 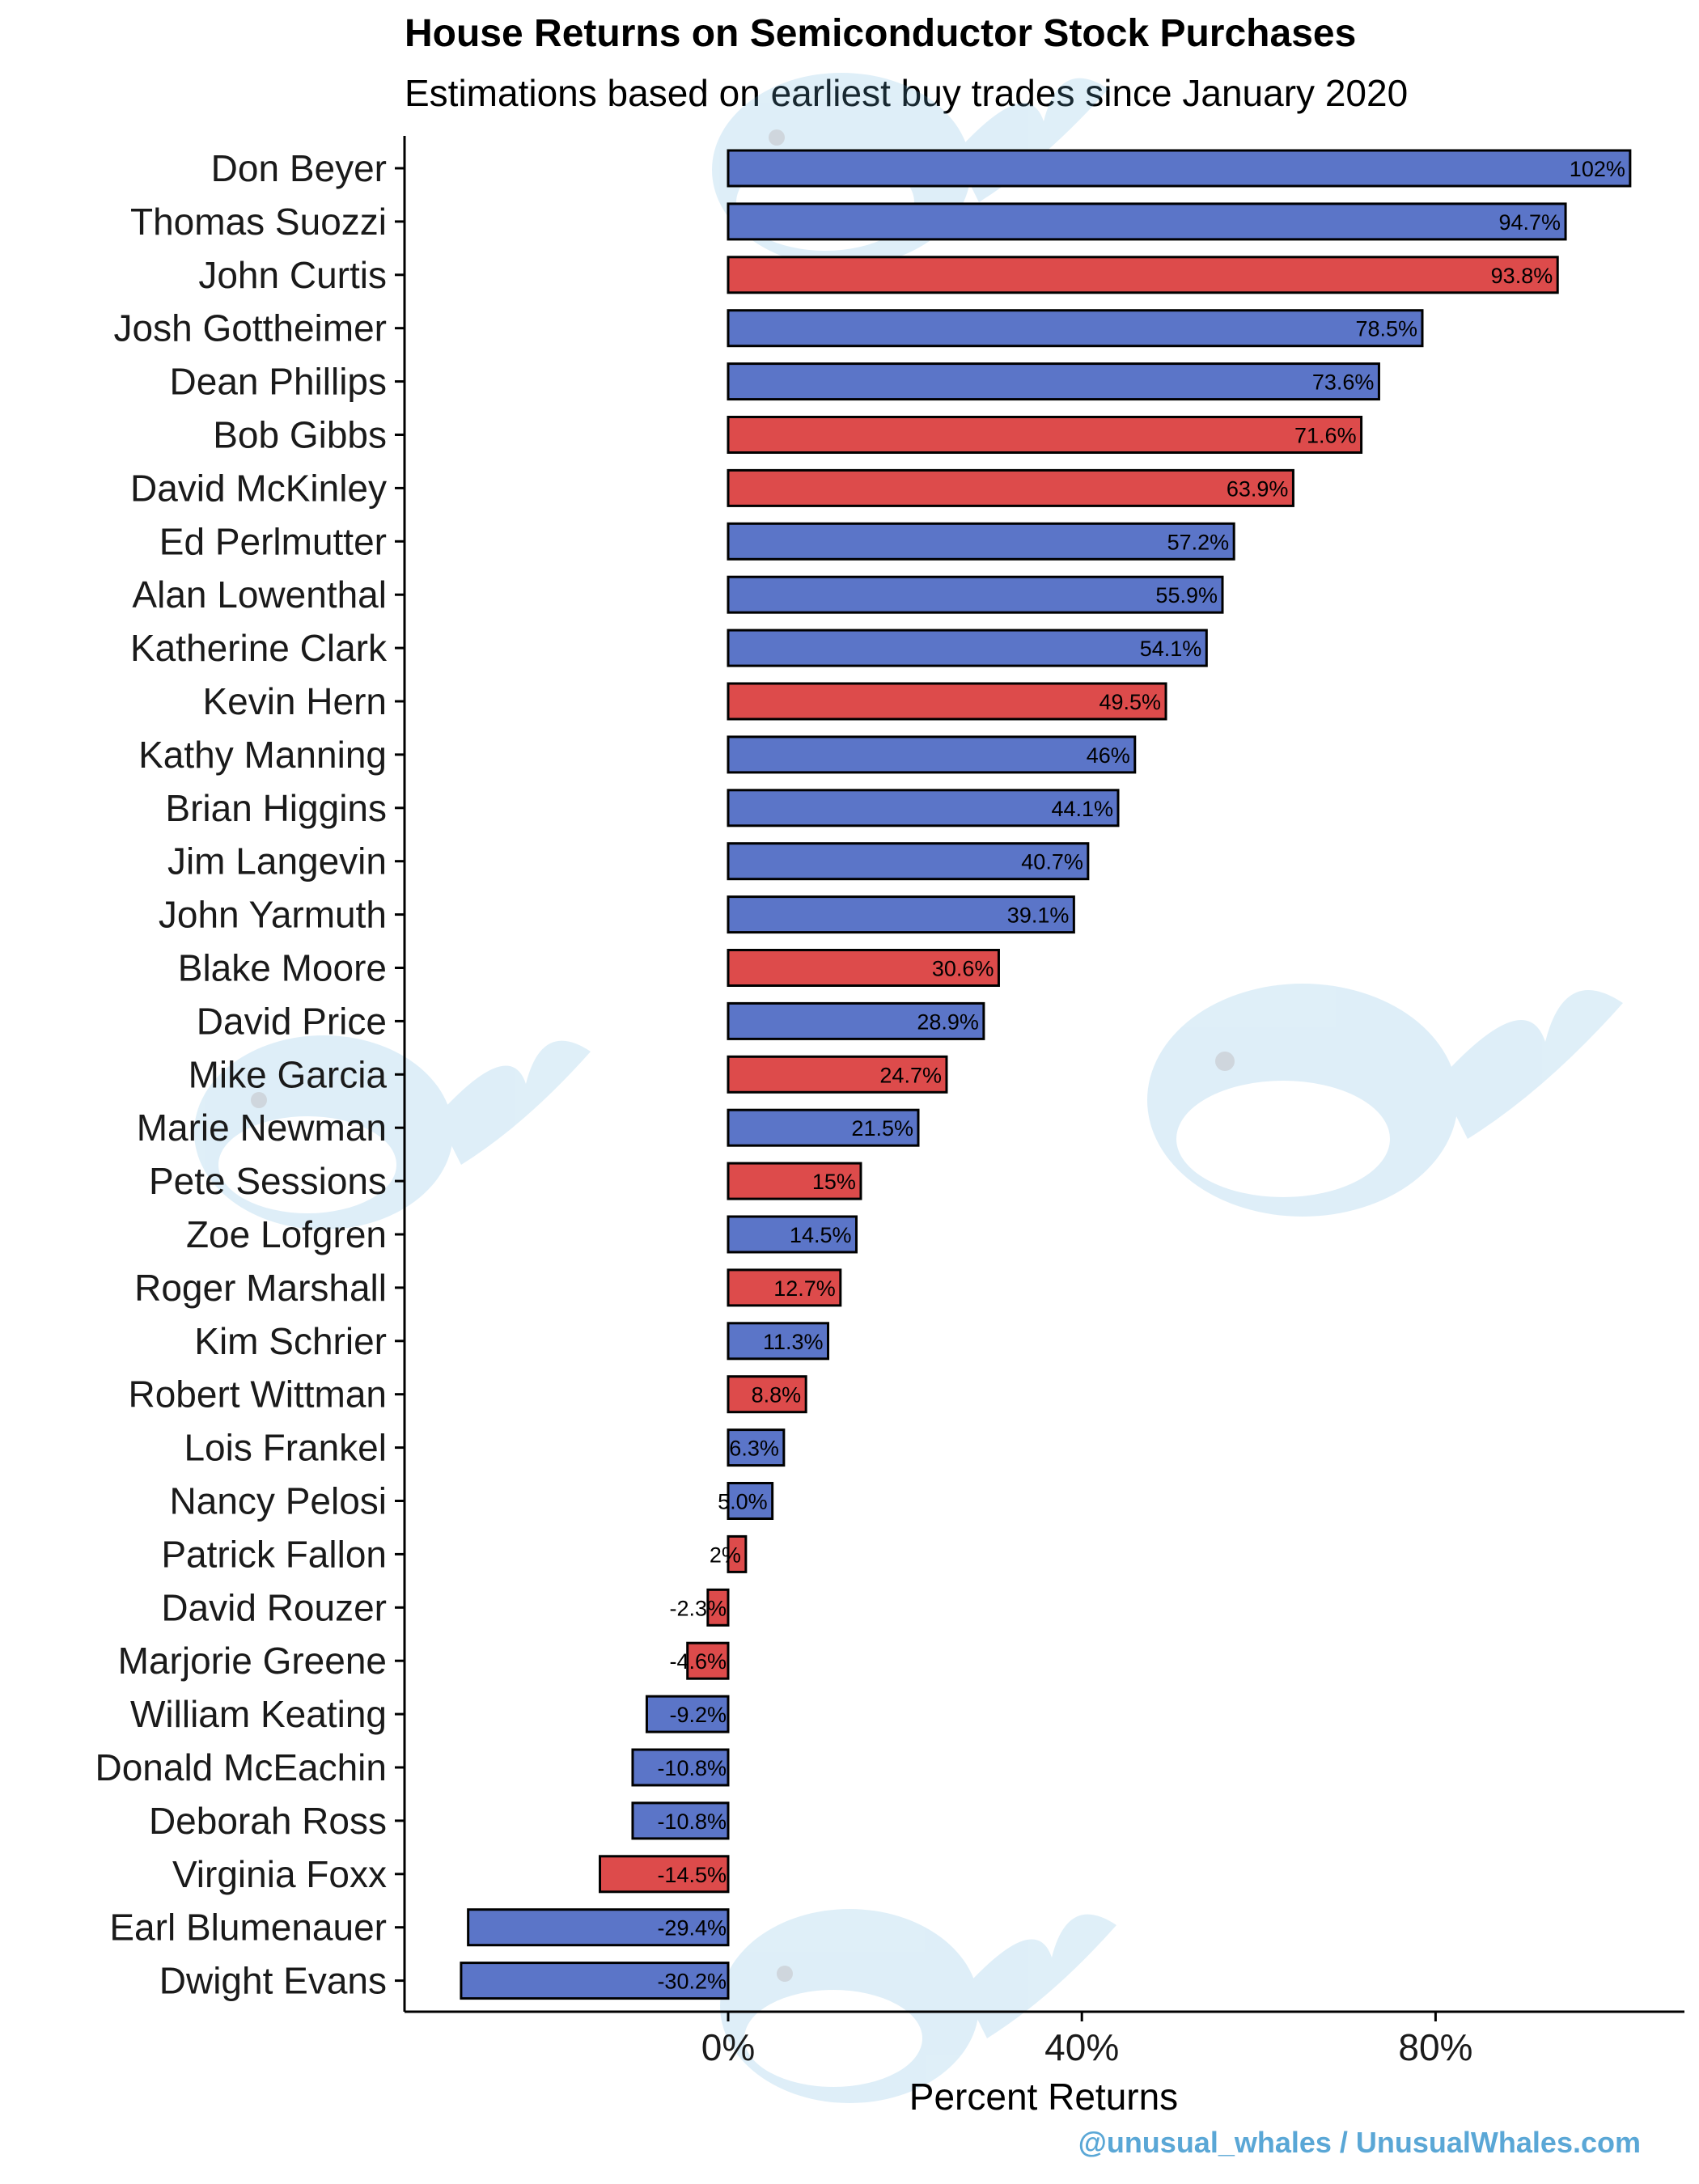 What do you see at coordinates (259, 648) in the screenshot?
I see `y-tick-label: Katherine Clark` at bounding box center [259, 648].